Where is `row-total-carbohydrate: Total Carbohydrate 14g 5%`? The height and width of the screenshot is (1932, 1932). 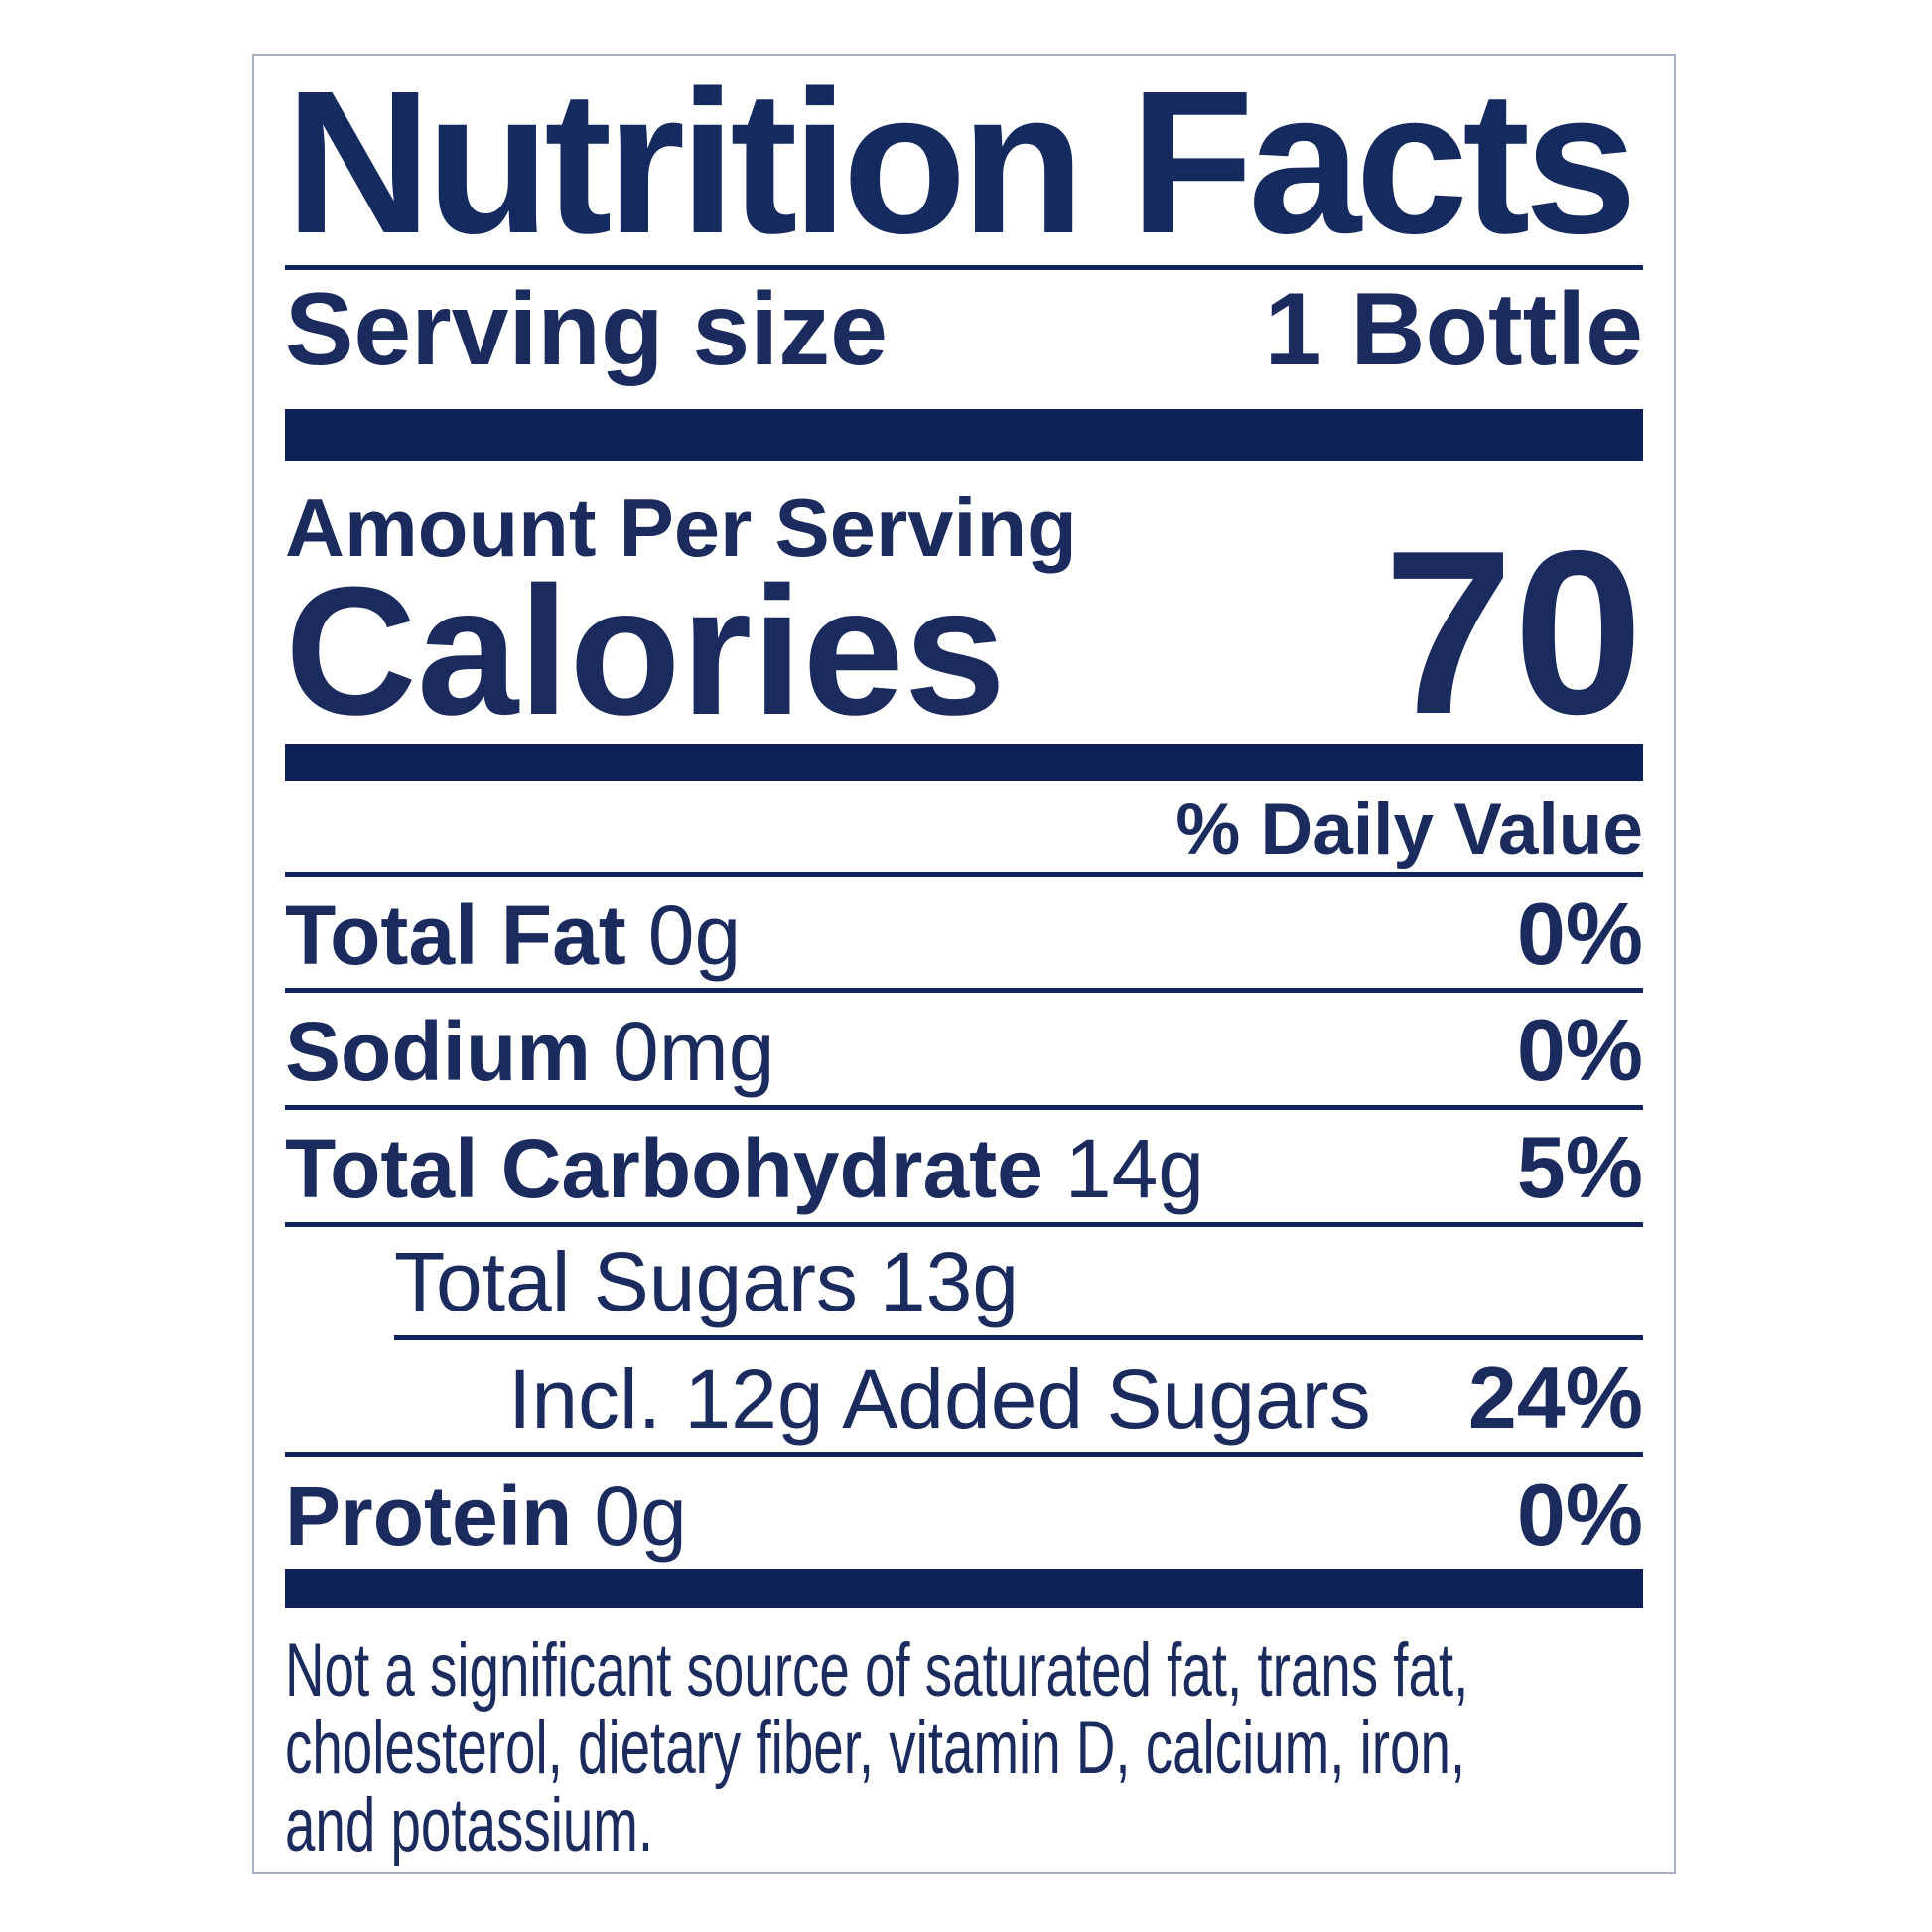
row-total-carbohydrate: Total Carbohydrate 14g 5% is located at coordinates (964, 1166).